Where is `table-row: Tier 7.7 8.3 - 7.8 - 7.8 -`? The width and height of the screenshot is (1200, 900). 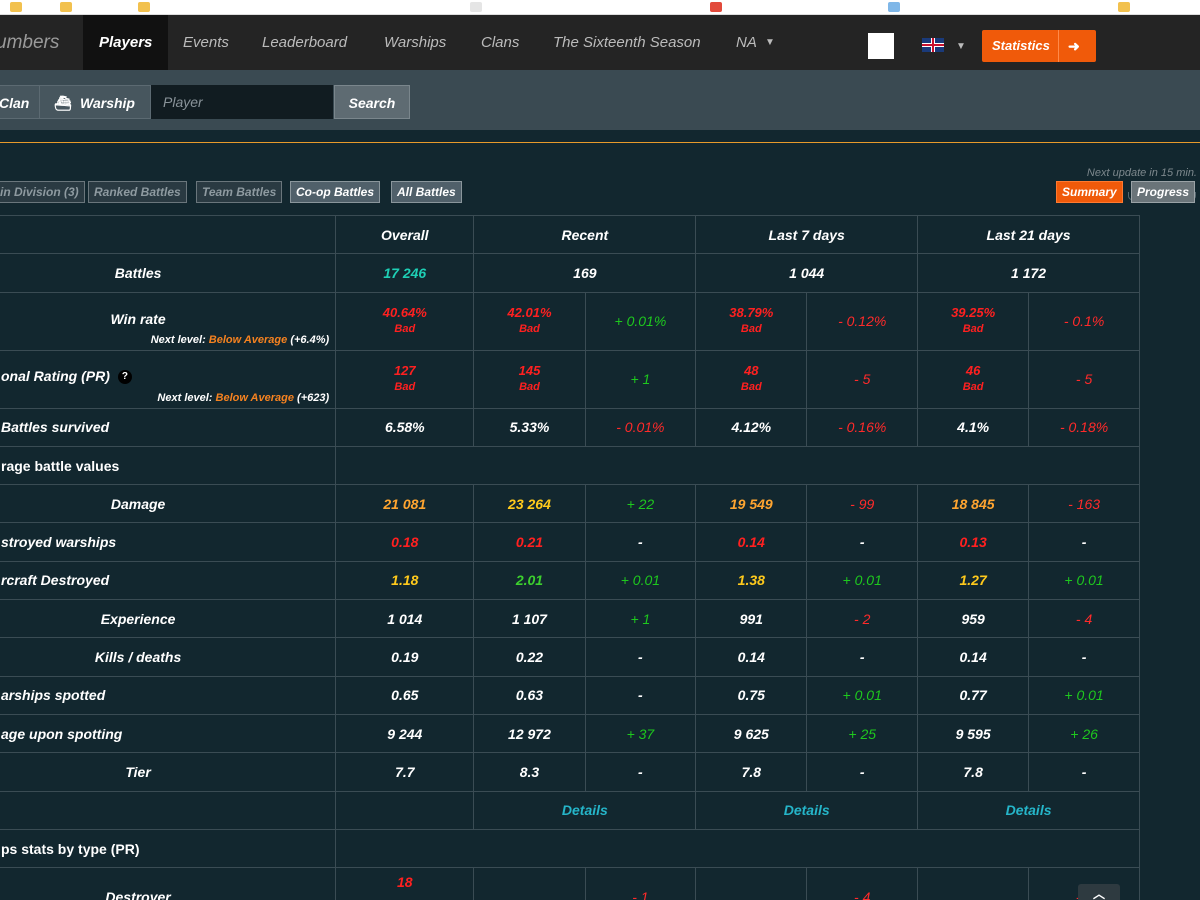 table-row: Tier 7.7 8.3 - 7.8 - 7.8 - is located at coordinates (570, 772).